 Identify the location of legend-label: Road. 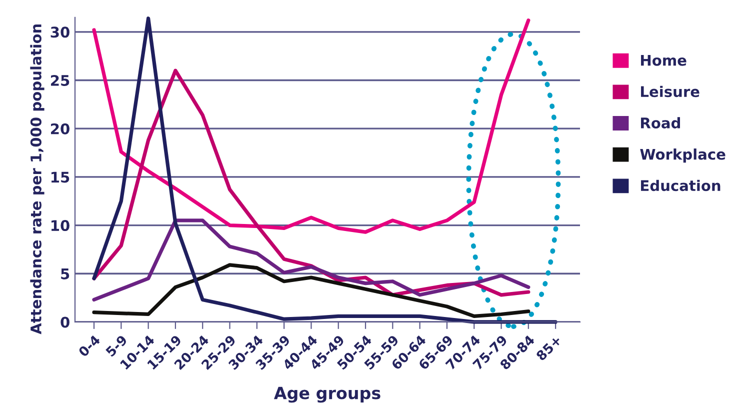
(660, 122).